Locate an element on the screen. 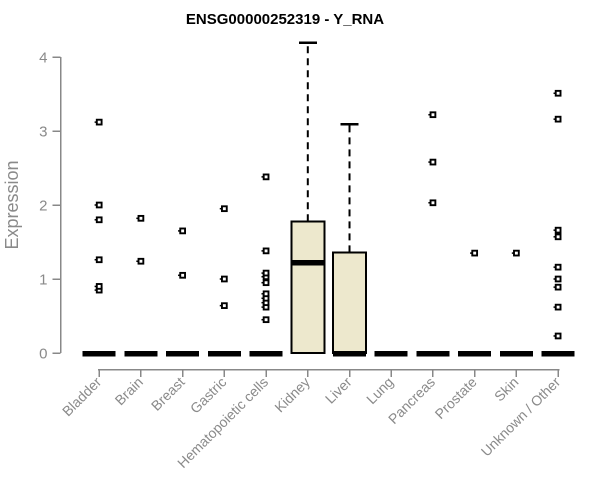  x-tick-label: Brain is located at coordinates (129, 391).